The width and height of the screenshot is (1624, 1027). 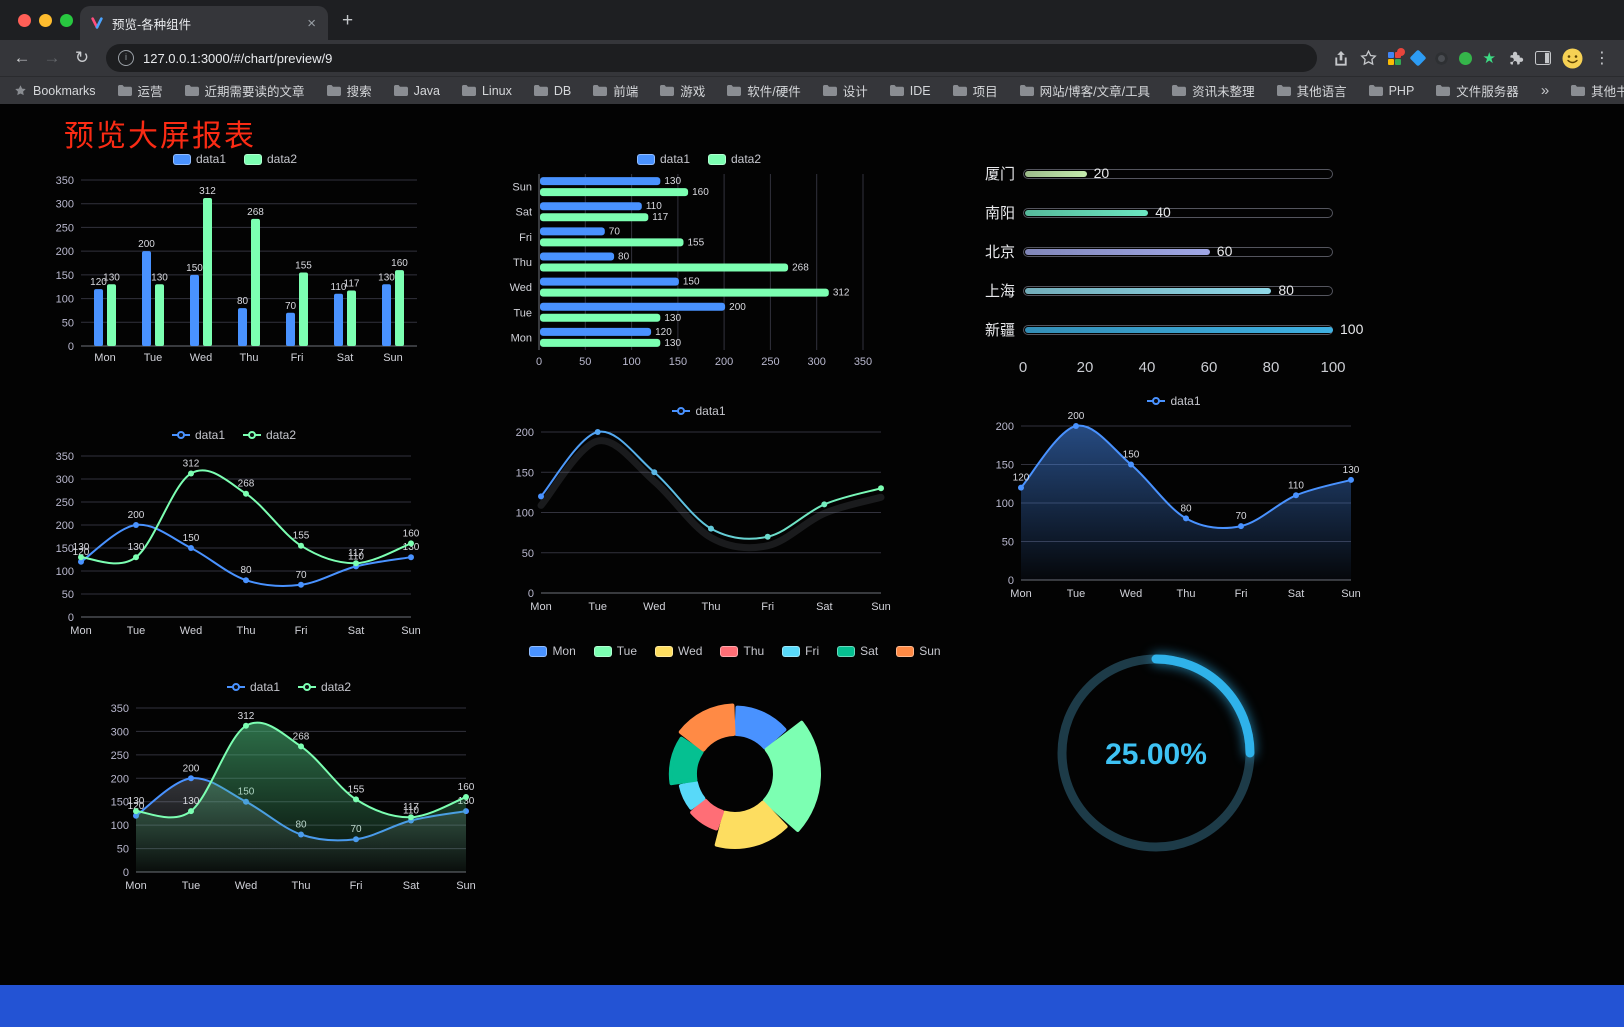 I want to click on svg-text: Mon, so click(x=104, y=358).